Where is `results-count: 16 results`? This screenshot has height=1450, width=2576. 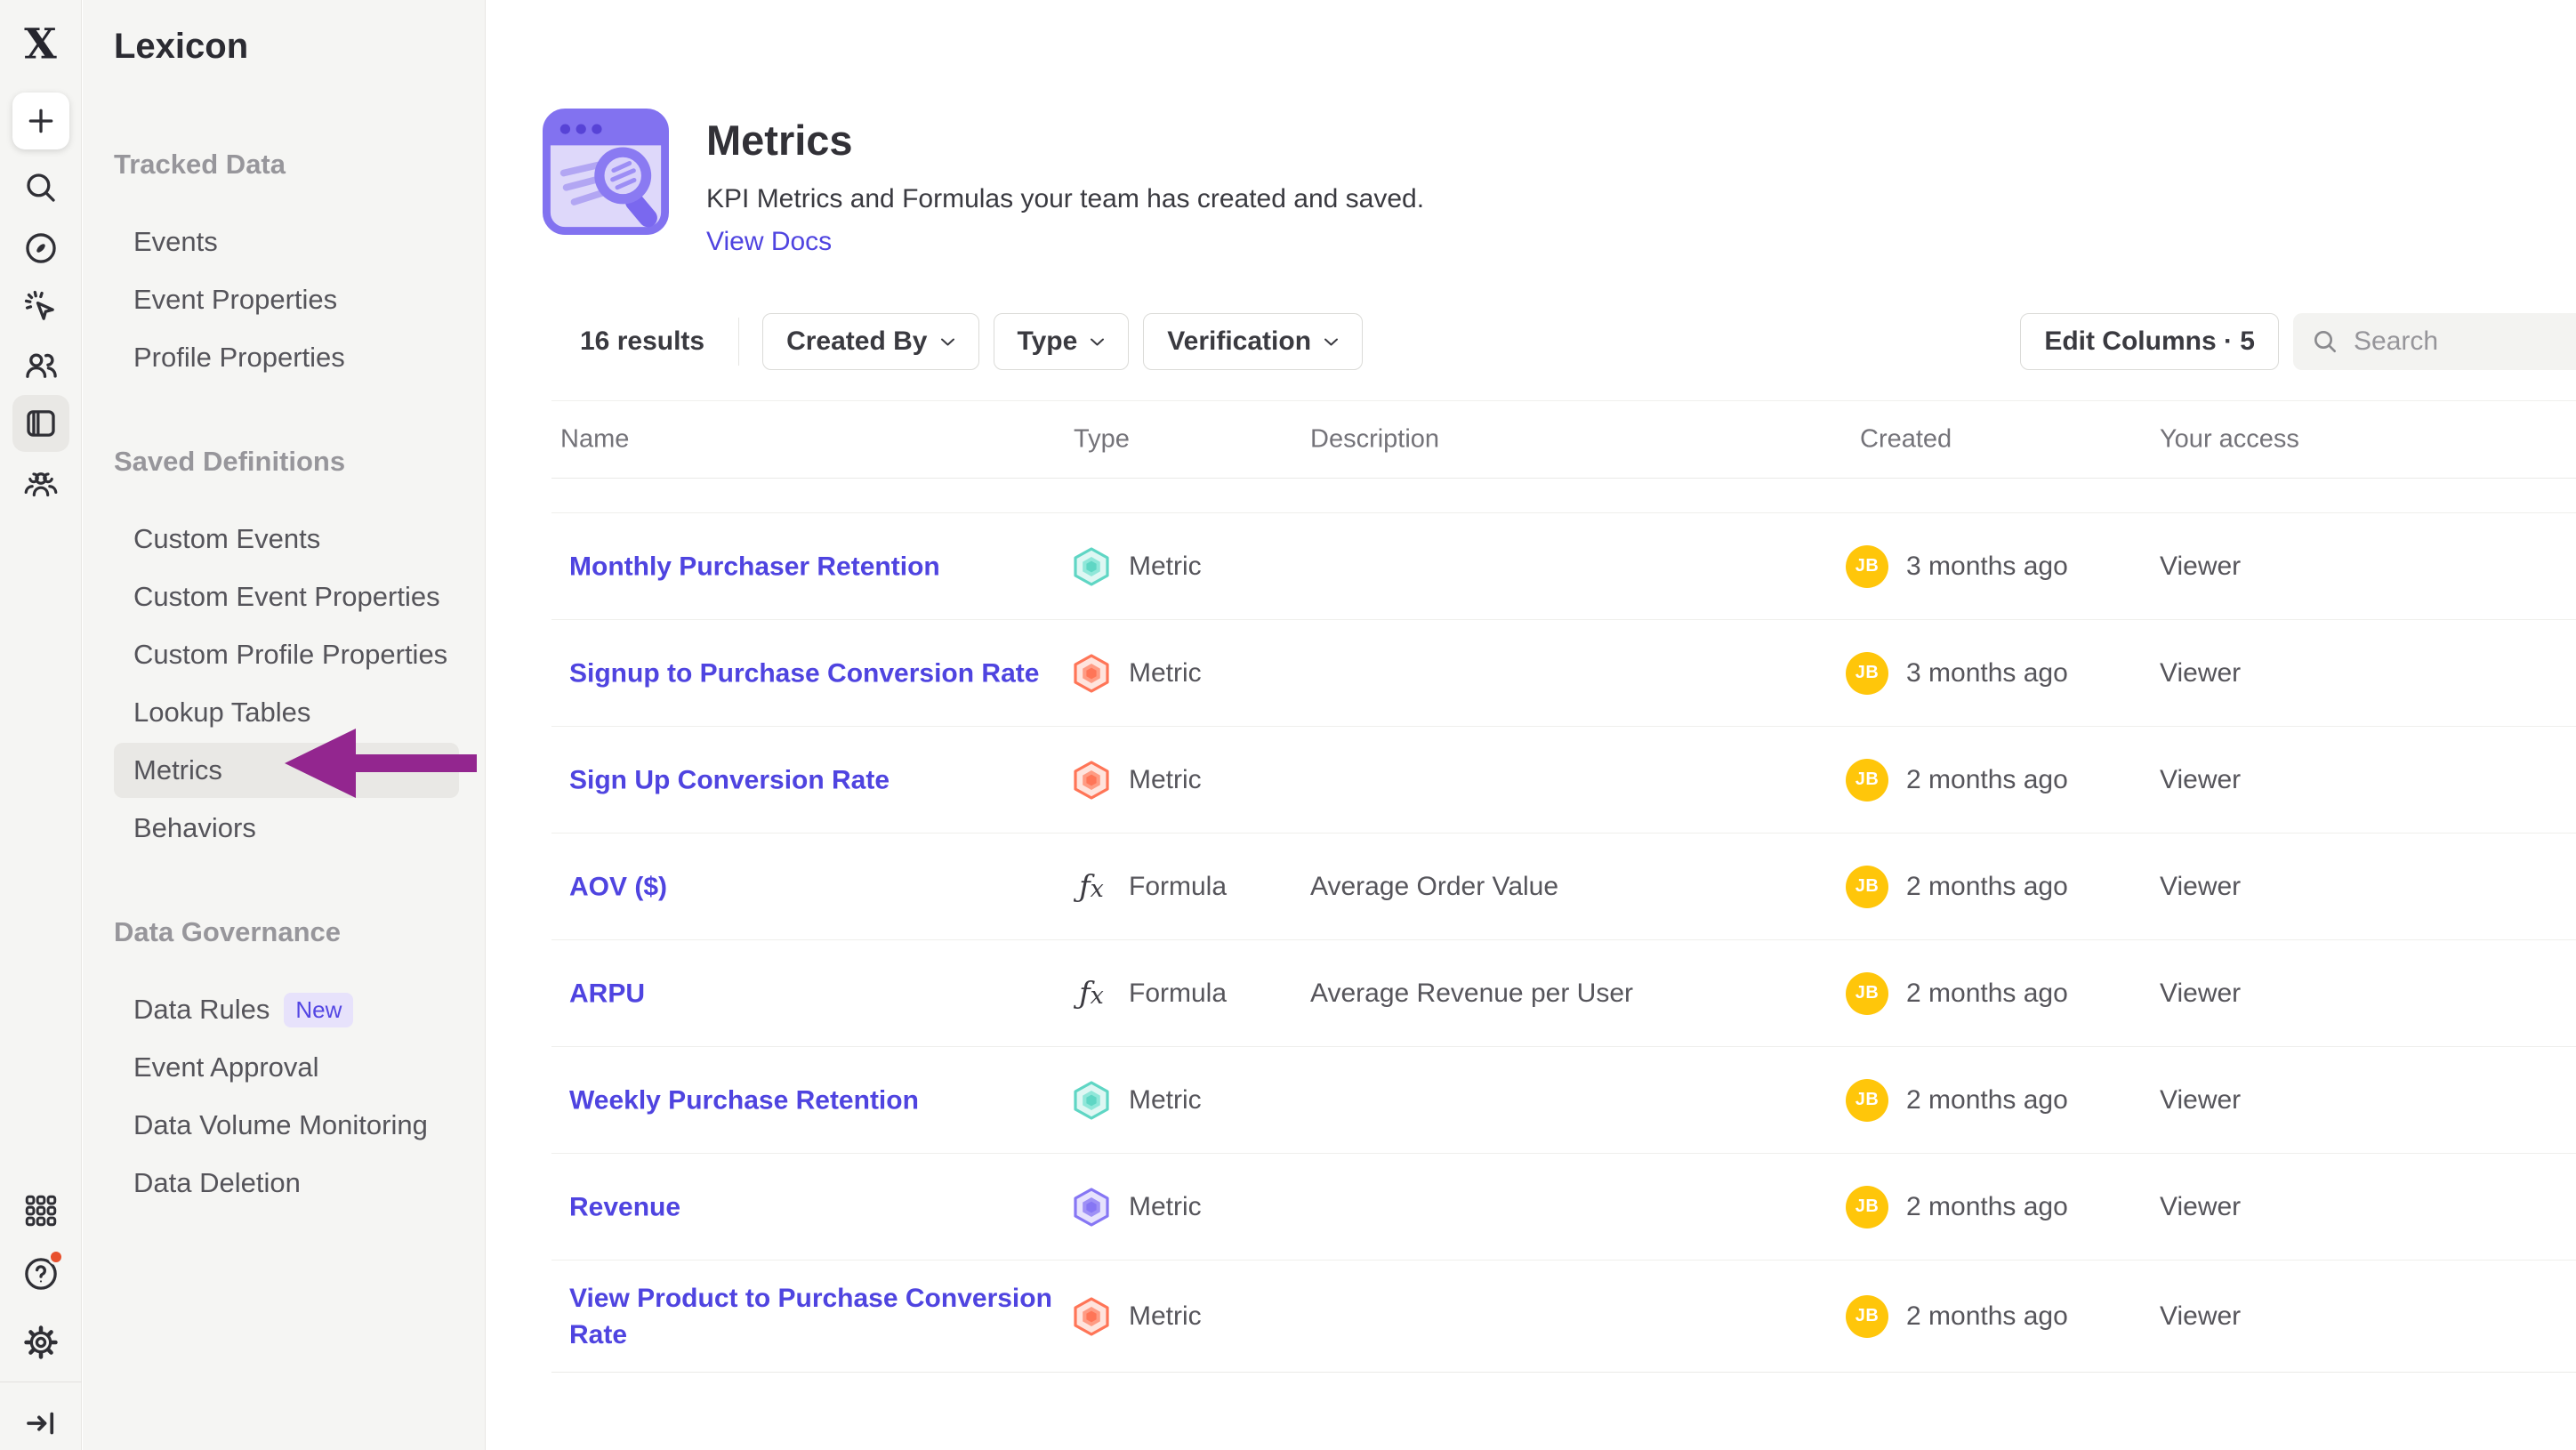
results-count: 16 results is located at coordinates (642, 341).